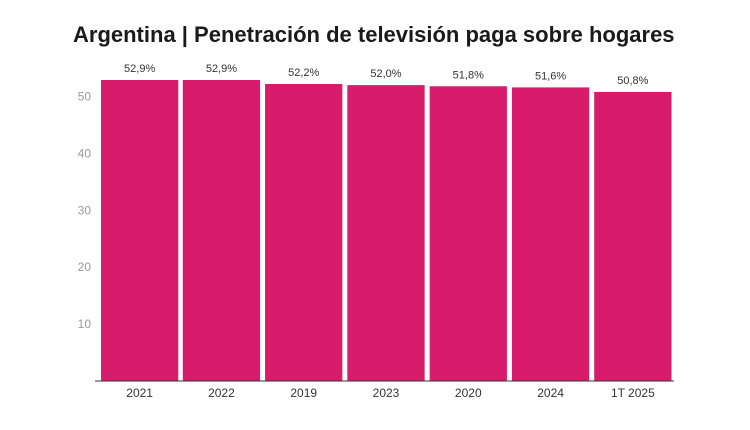 The image size is (750, 430). What do you see at coordinates (85, 324) in the screenshot?
I see `y-tick-label: 10` at bounding box center [85, 324].